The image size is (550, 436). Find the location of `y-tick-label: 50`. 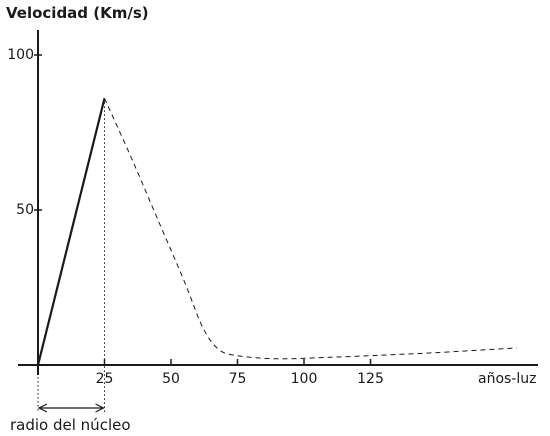

y-tick-label: 50 is located at coordinates (25, 210).